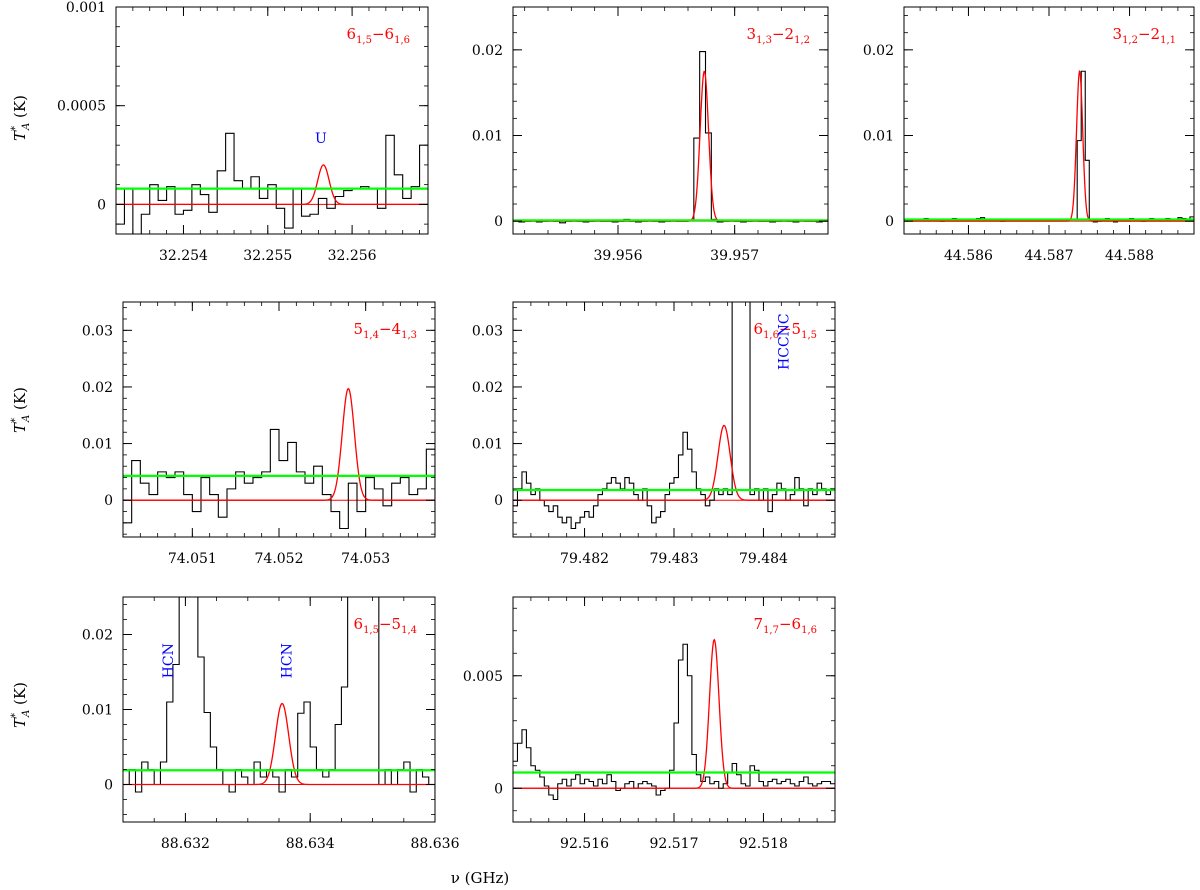  Describe the element at coordinates (759, 624) in the screenshot. I see `transition-quantum: 7` at that location.